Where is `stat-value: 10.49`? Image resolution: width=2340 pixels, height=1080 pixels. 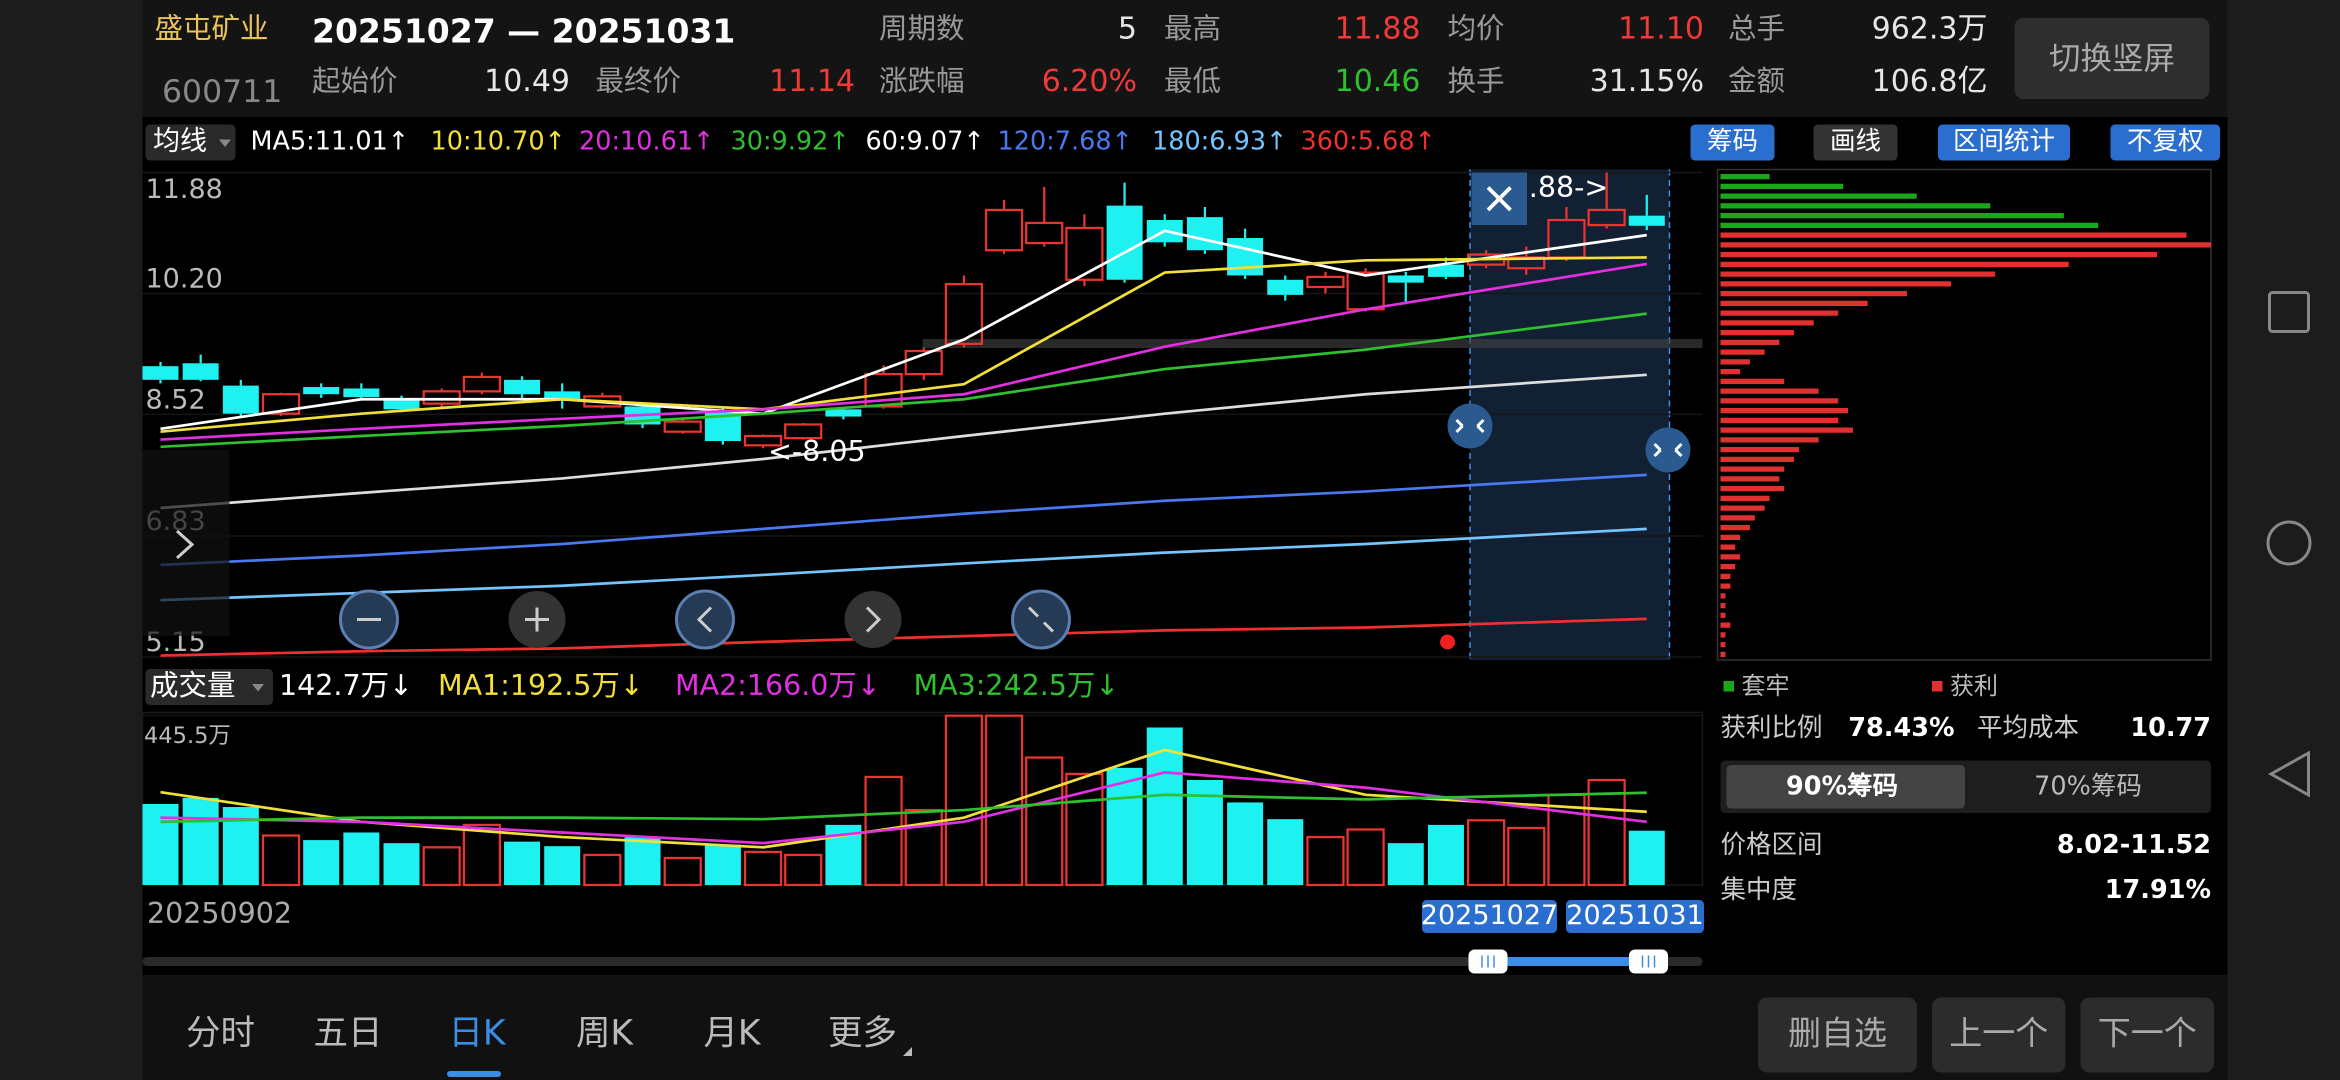 stat-value: 10.49 is located at coordinates (527, 81).